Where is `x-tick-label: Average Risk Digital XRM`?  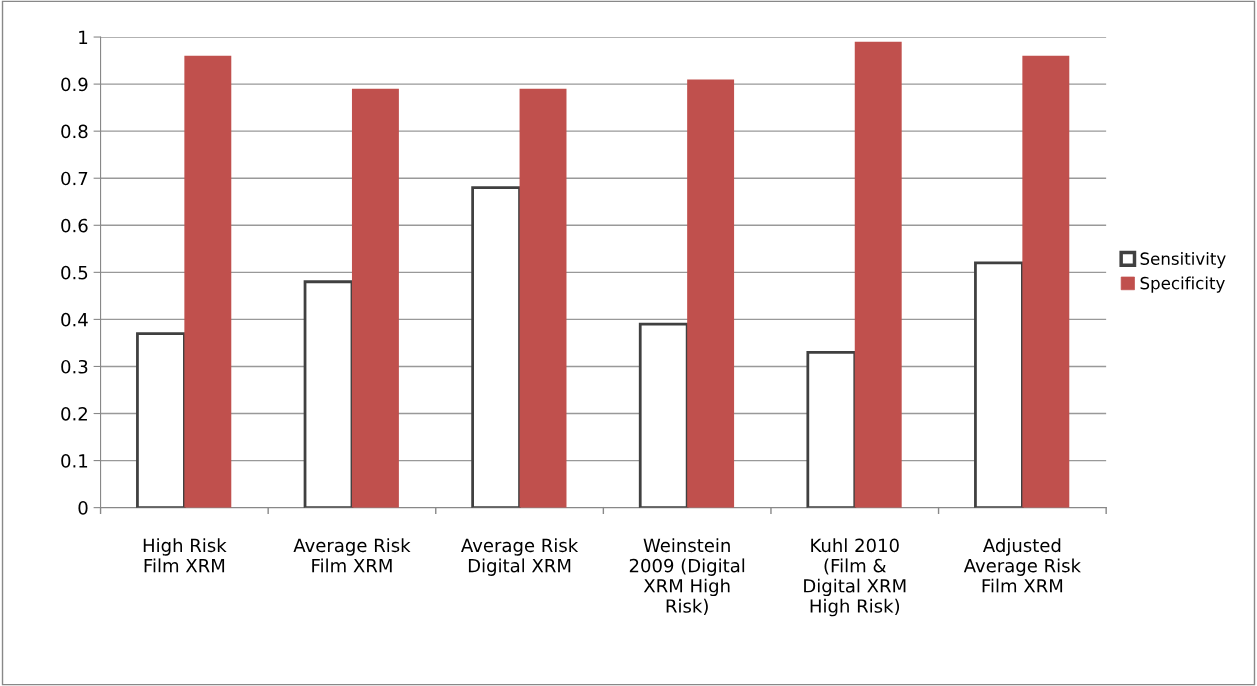
x-tick-label: Average Risk Digital XRM is located at coordinates (520, 557).